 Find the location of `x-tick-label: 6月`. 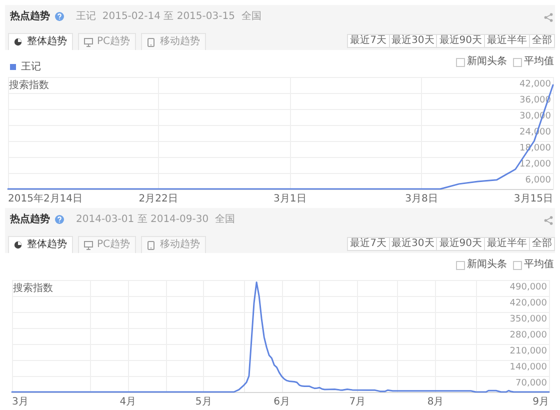

x-tick-label: 6月 is located at coordinates (282, 402).